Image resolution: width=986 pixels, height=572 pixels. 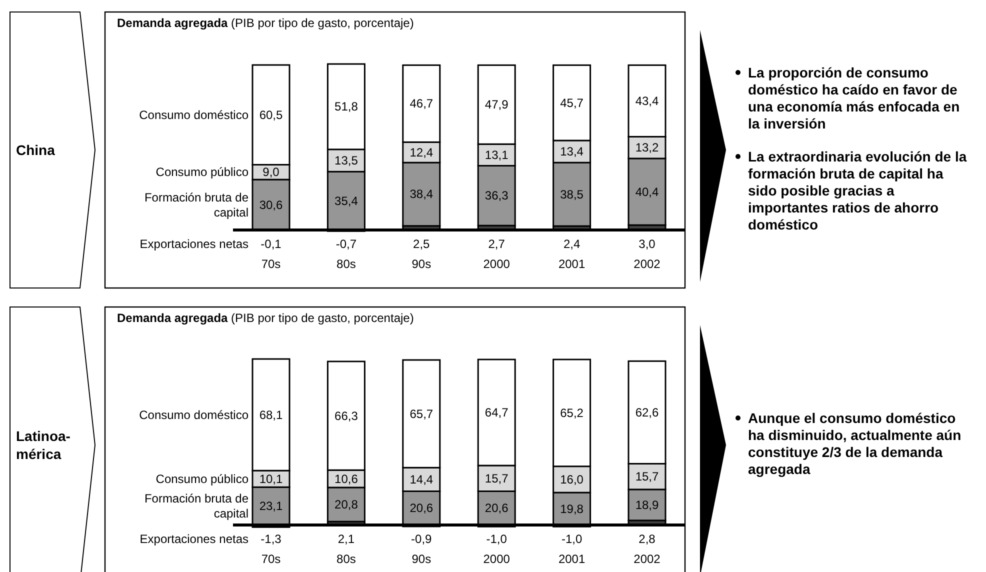 What do you see at coordinates (271, 479) in the screenshot?
I see `data-label: 10,1` at bounding box center [271, 479].